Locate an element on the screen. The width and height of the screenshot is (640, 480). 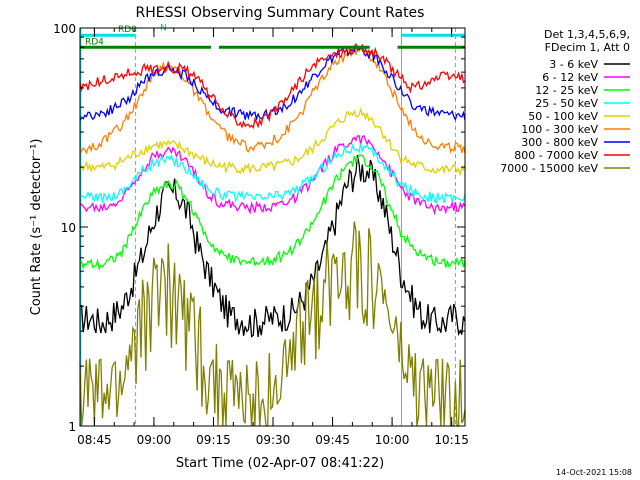
x-axis-label: Start Time (02-Apr-07 08:41:22) is located at coordinates (280, 463).